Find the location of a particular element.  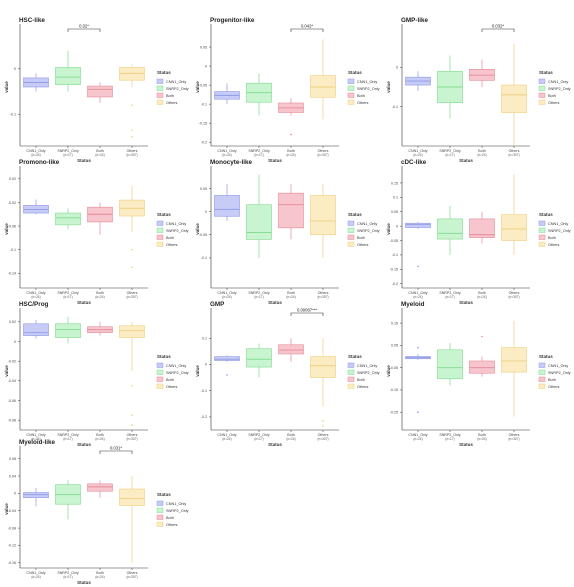

y-tick-label: 0.05 is located at coordinates (394, 346).